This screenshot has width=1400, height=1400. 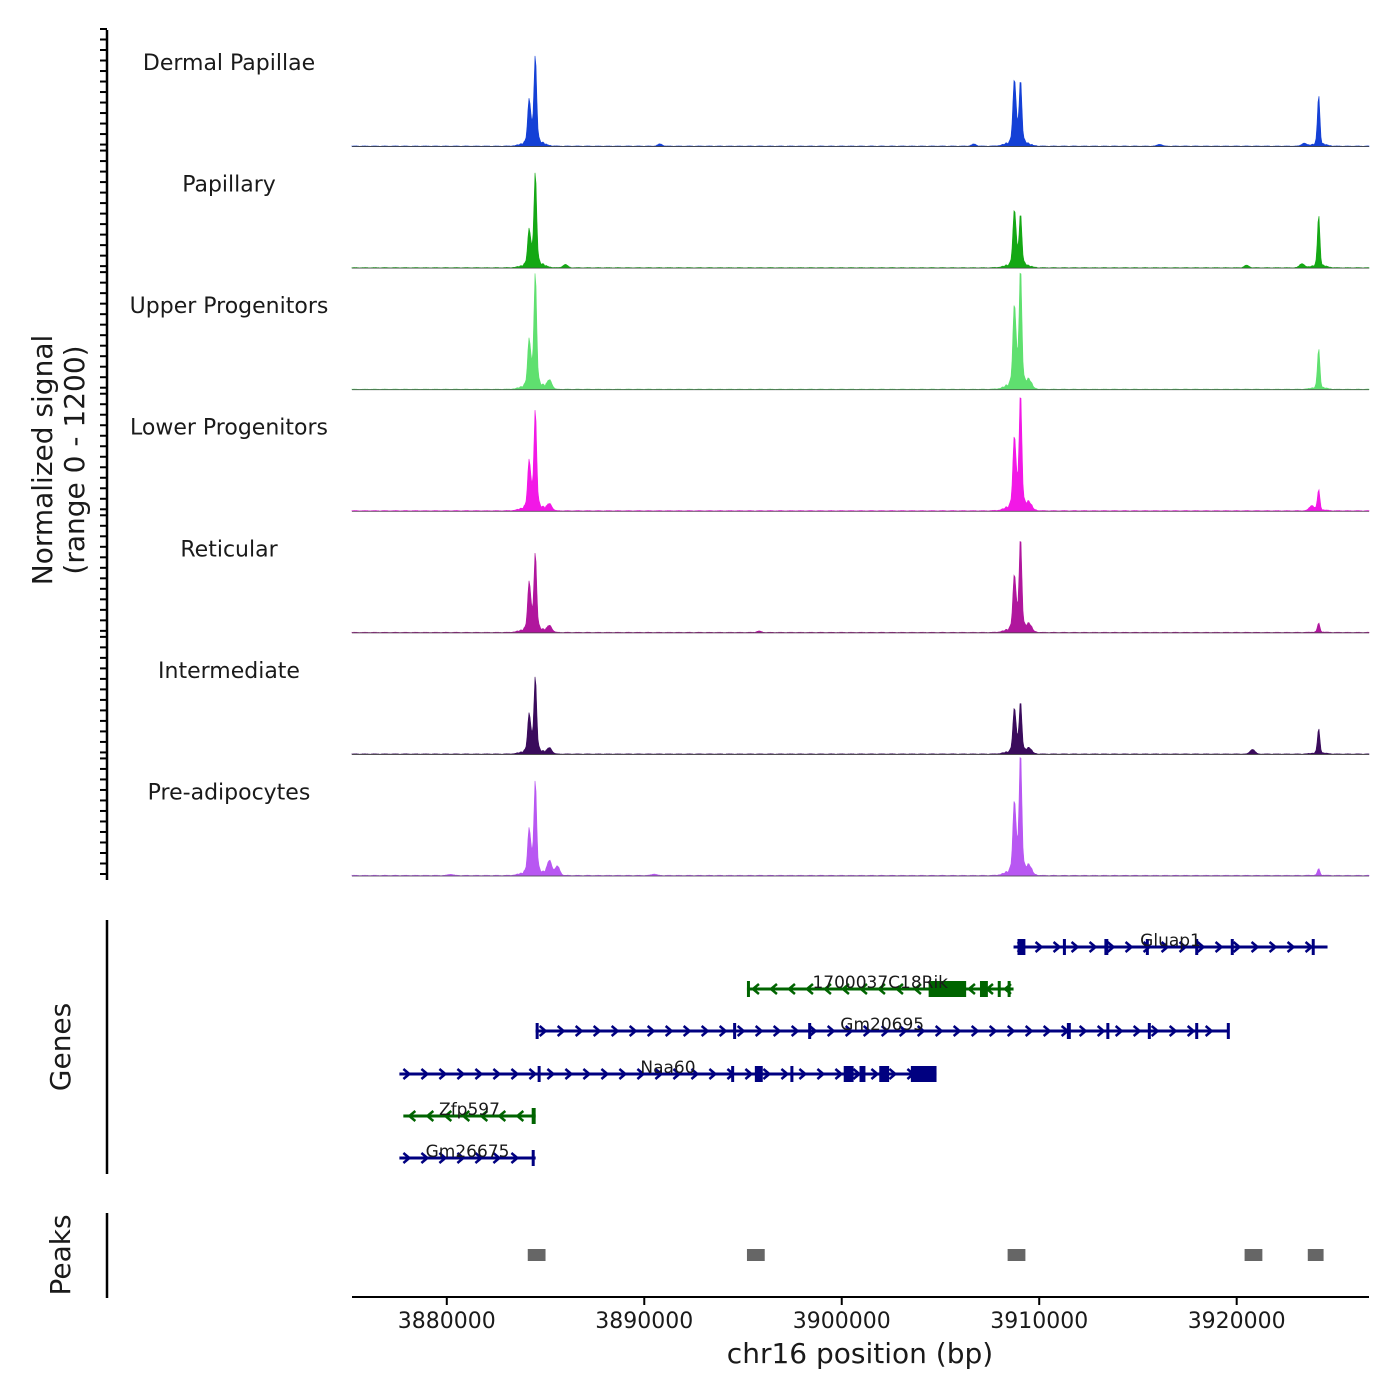 What do you see at coordinates (880, 983) in the screenshot?
I see `gene-label: 1700037C18Rik` at bounding box center [880, 983].